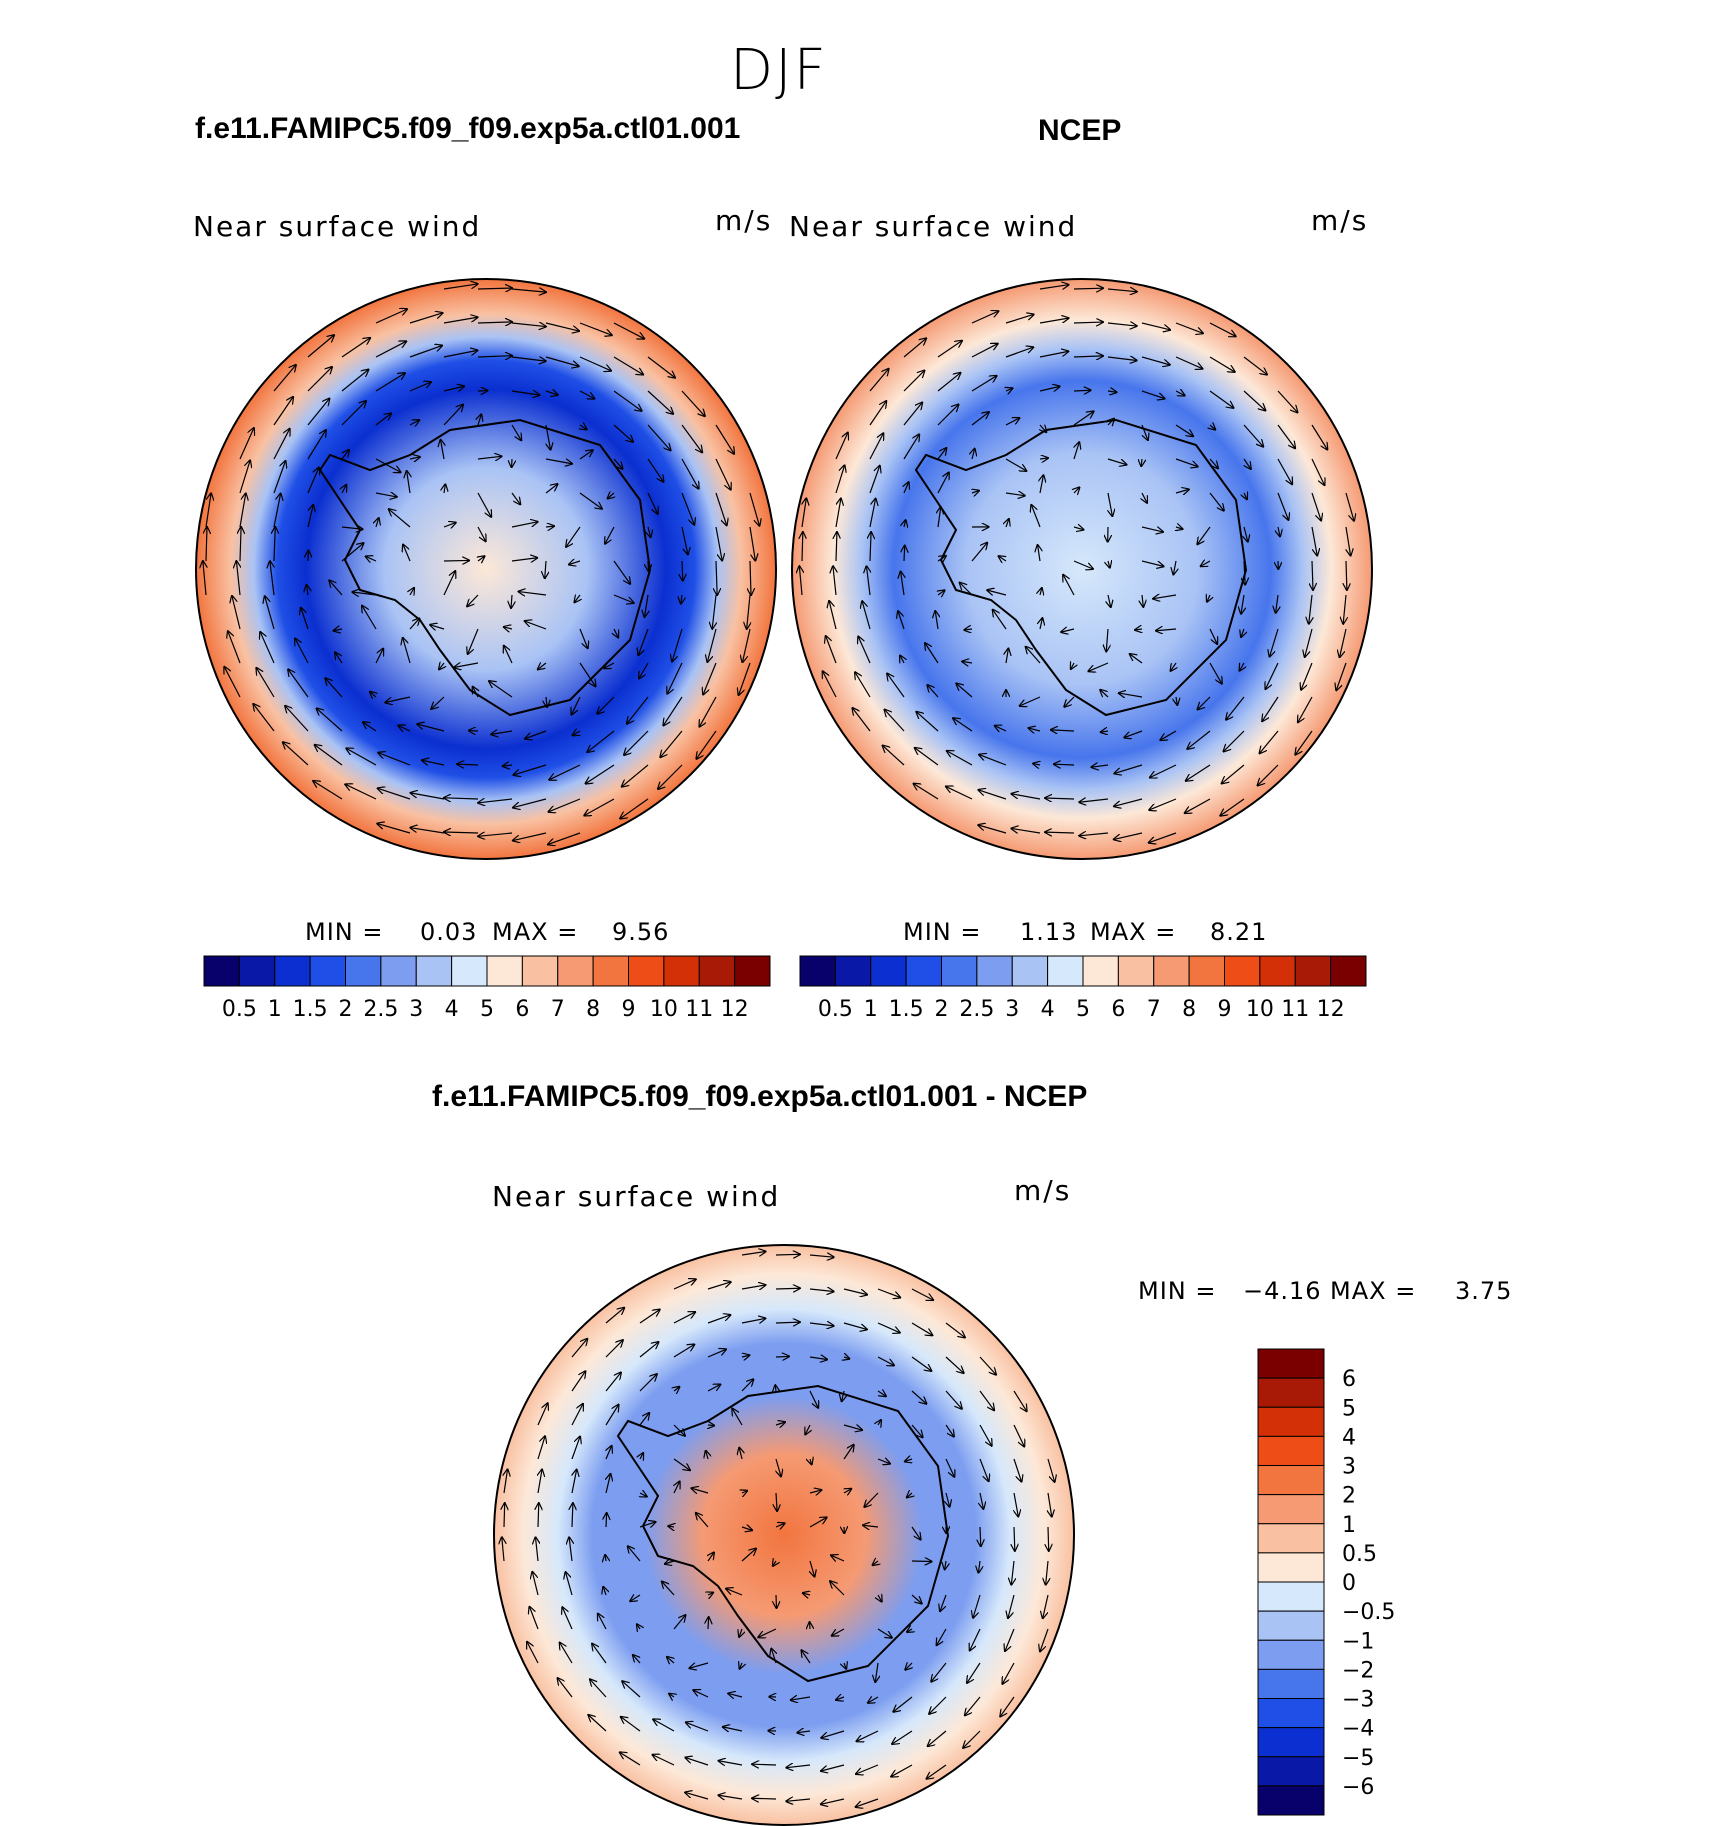 The image size is (1710, 1826). What do you see at coordinates (1349, 1437) in the screenshot?
I see `colorbar-tick-label: 4` at bounding box center [1349, 1437].